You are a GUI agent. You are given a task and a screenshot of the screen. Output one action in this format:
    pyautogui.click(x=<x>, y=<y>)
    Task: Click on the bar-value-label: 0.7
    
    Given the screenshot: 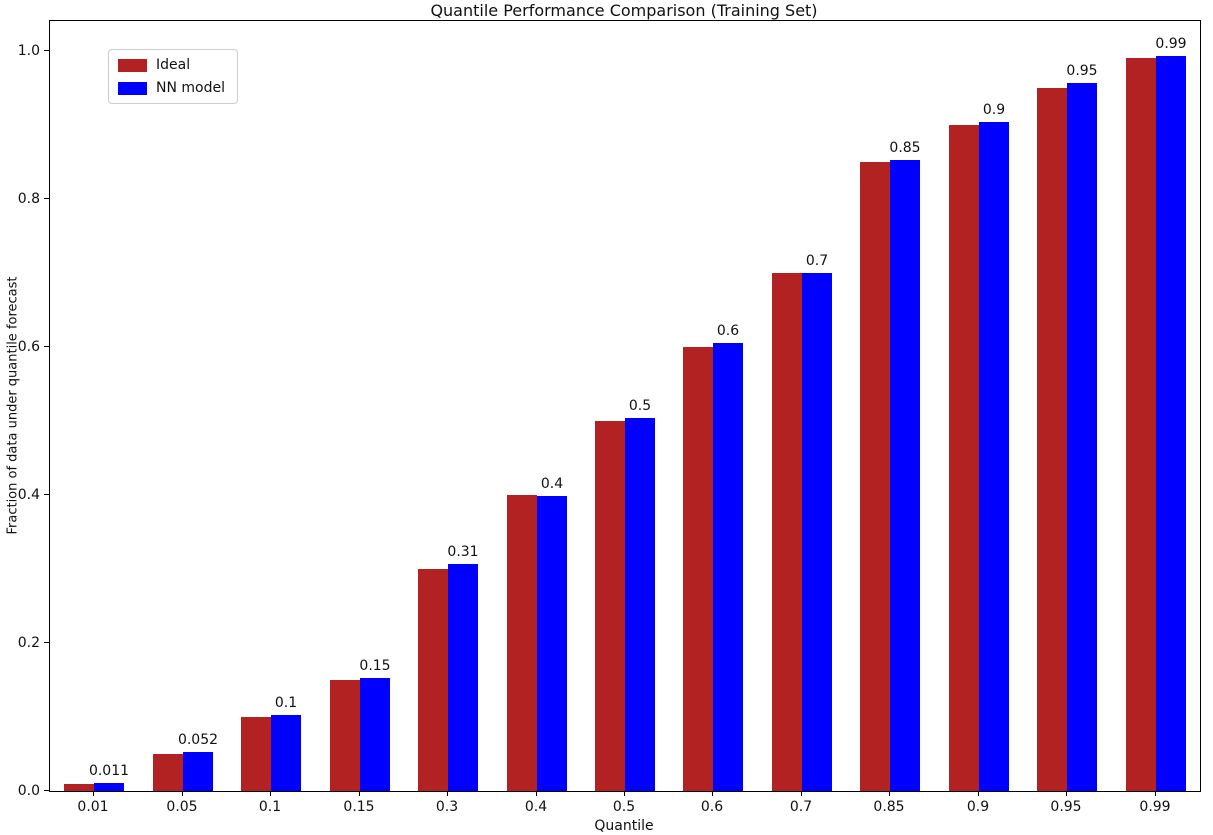 What is the action you would take?
    pyautogui.click(x=817, y=261)
    